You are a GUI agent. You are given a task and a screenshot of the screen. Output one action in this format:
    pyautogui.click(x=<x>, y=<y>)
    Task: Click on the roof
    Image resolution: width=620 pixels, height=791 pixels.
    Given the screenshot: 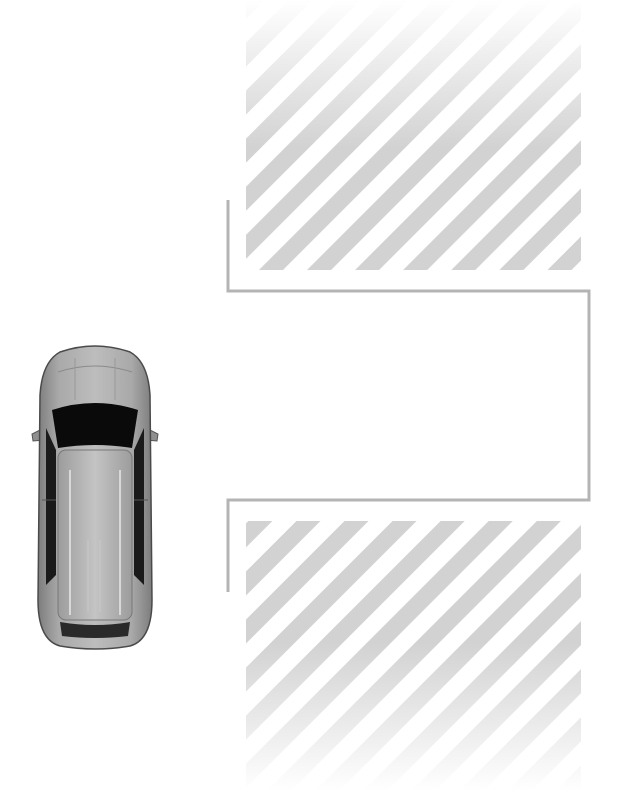 What is the action you would take?
    pyautogui.click(x=95, y=535)
    